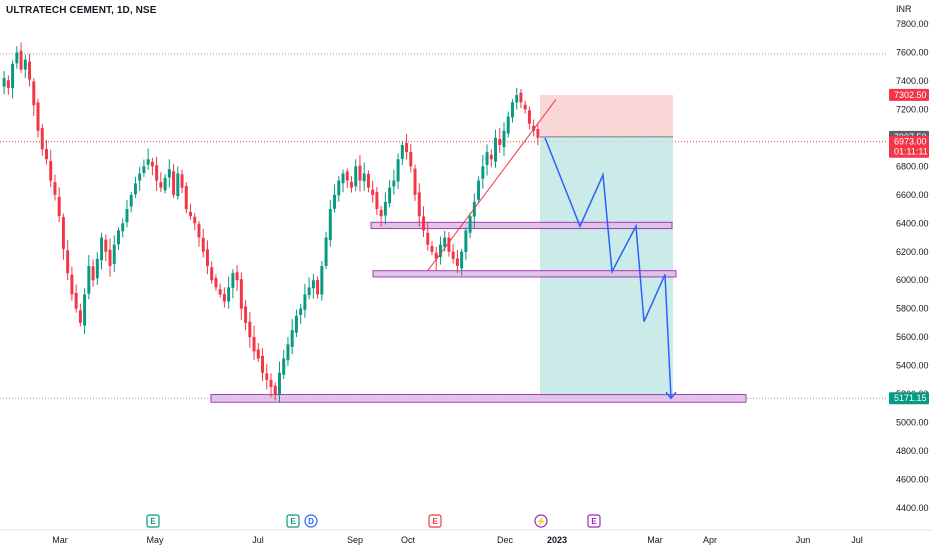  Describe the element at coordinates (912, 223) in the screenshot. I see `y-tick-label: 6400.00` at that location.